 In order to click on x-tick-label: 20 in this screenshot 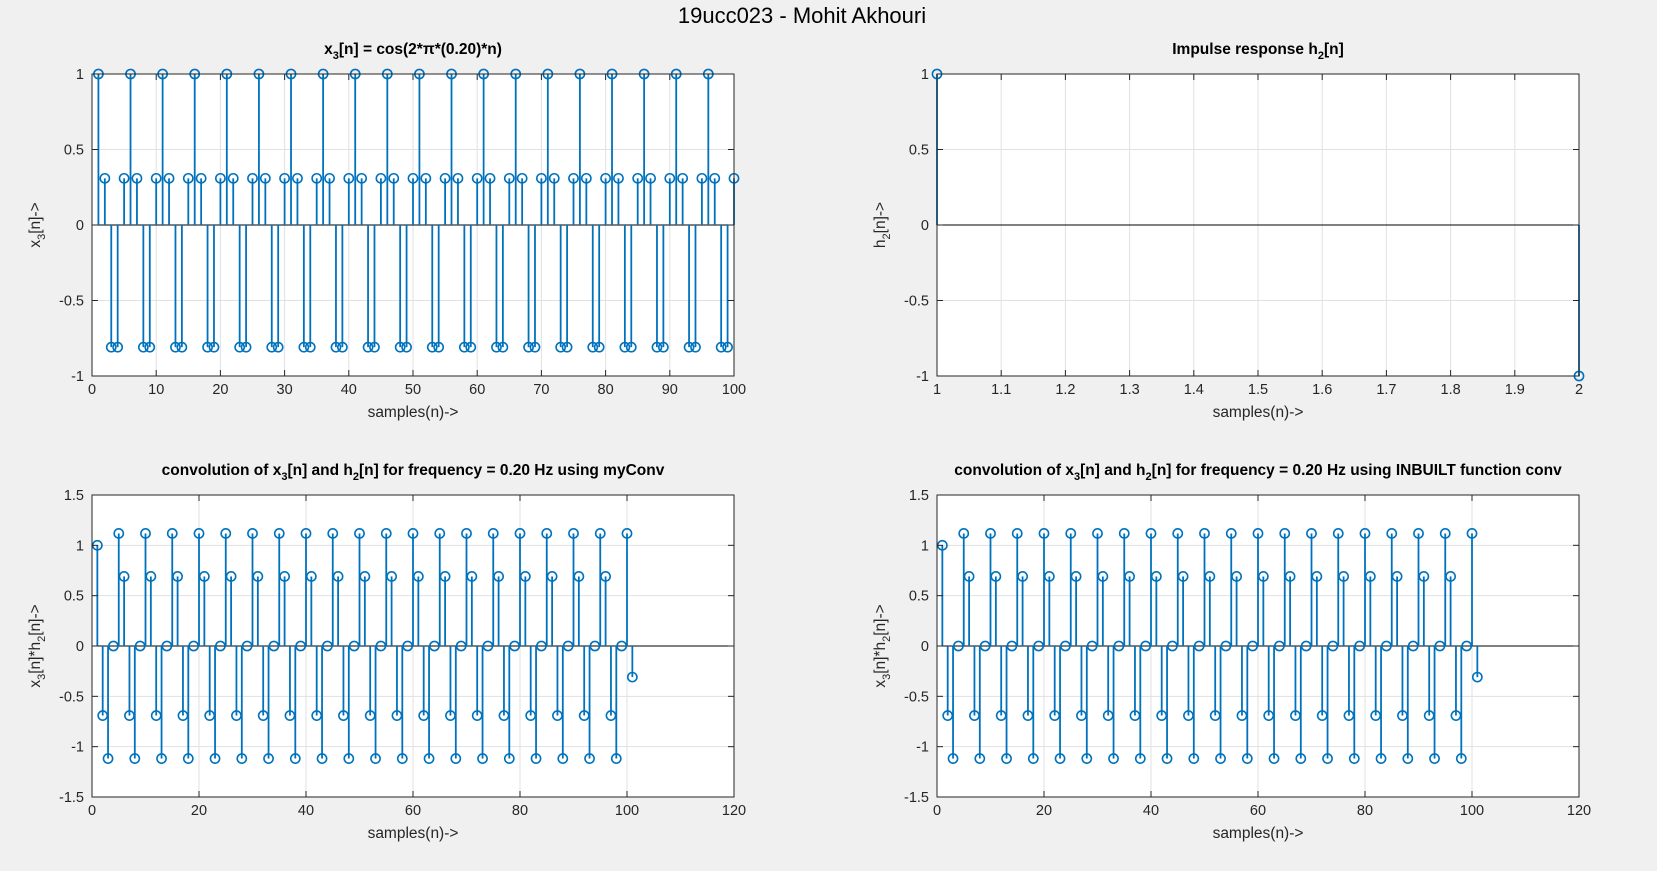, I will do `click(220, 390)`.